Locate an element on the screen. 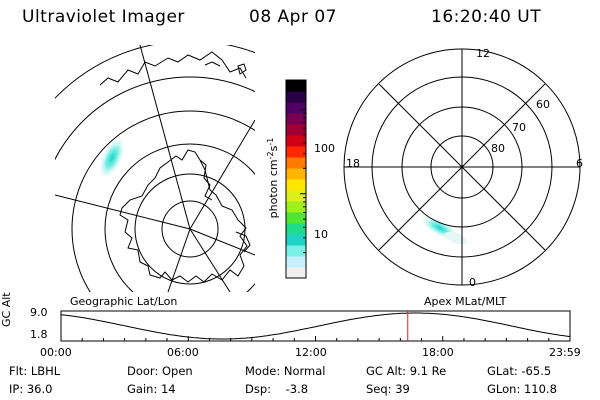 This screenshot has width=600, height=400. colorbar-tick-10: 10 is located at coordinates (321, 234).